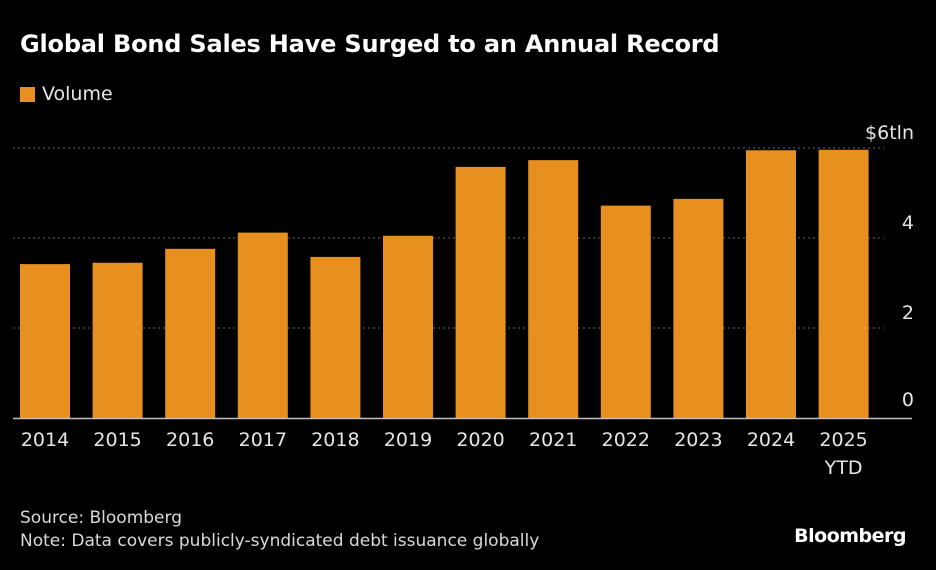 The height and width of the screenshot is (570, 936). What do you see at coordinates (480, 292) in the screenshot?
I see `bar-2020` at bounding box center [480, 292].